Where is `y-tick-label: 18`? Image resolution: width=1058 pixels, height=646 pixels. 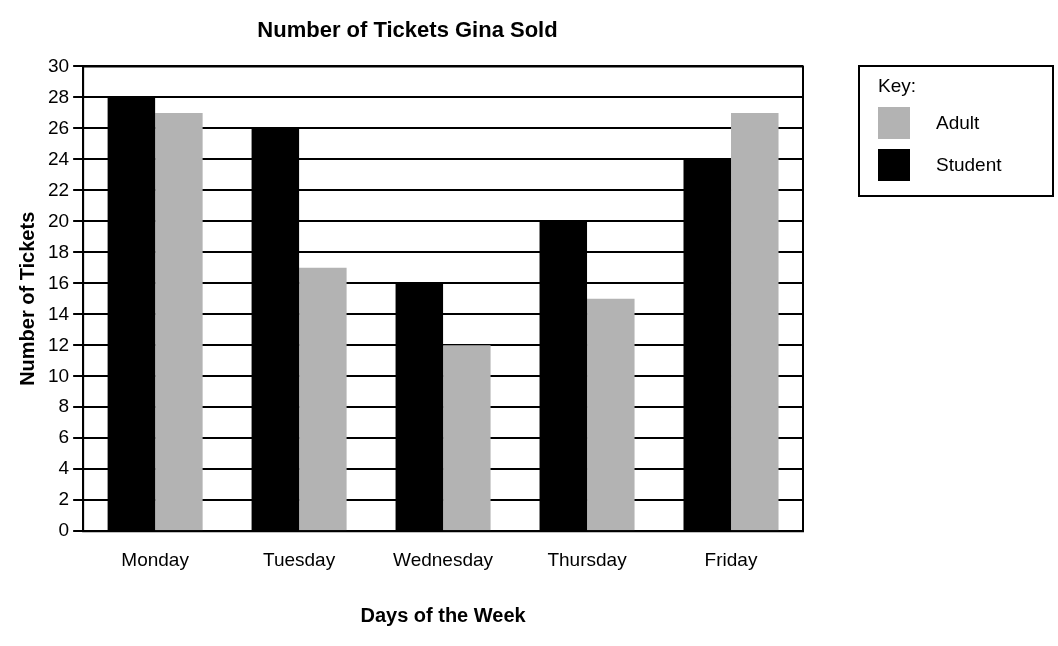 y-tick-label: 18 is located at coordinates (58, 251).